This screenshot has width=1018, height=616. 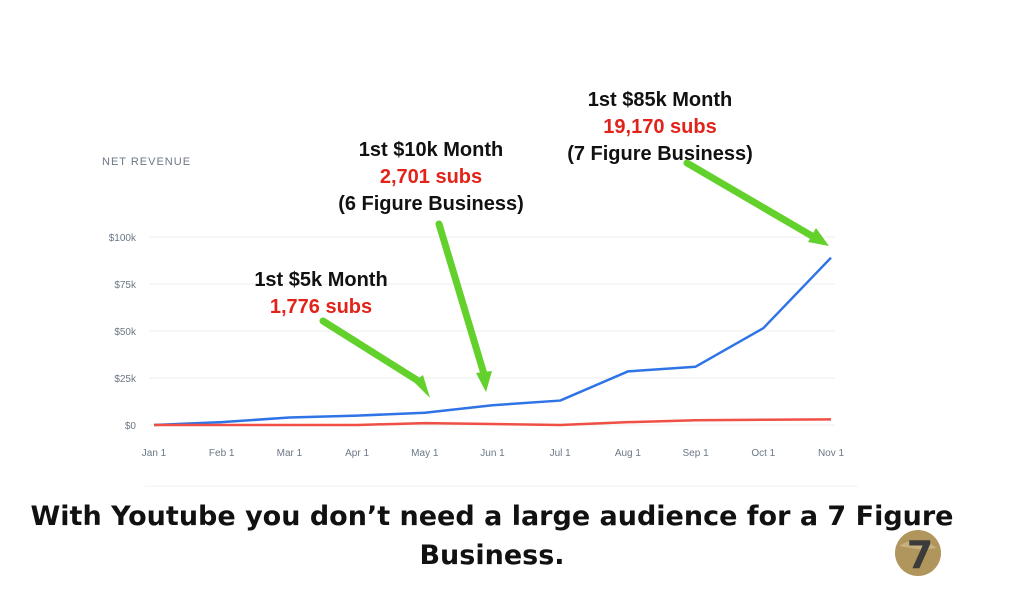 I want to click on logo-circle, so click(x=918, y=553).